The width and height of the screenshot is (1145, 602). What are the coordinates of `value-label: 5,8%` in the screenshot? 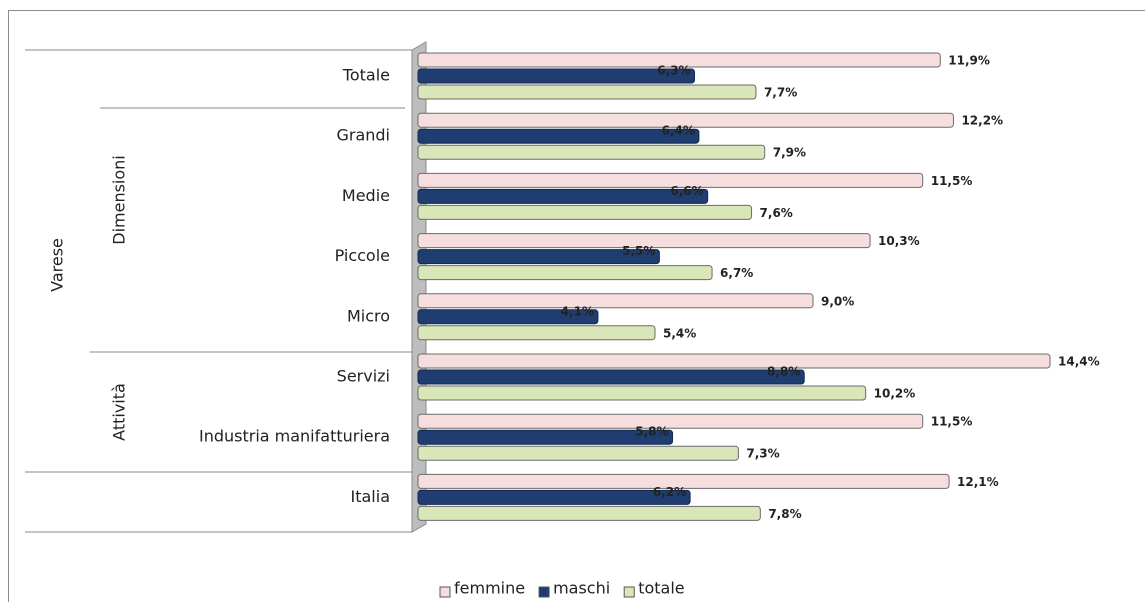 It's located at (651, 432).